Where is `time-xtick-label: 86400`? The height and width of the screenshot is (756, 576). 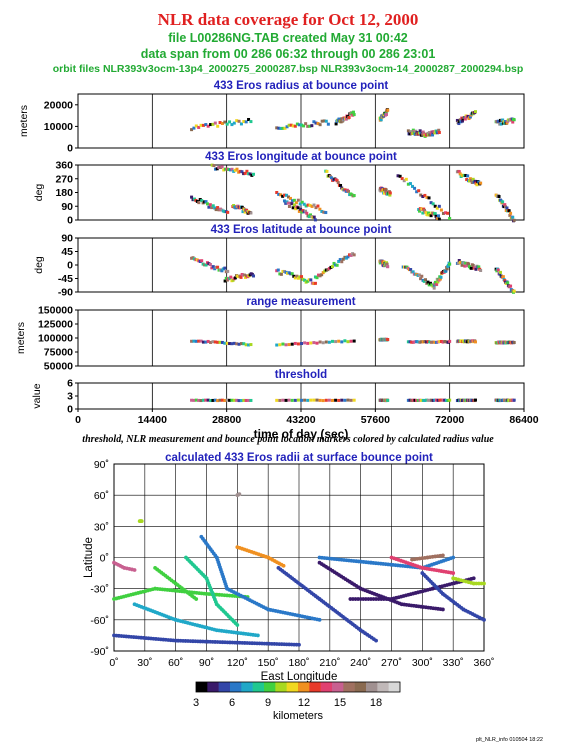 time-xtick-label: 86400 is located at coordinates (523, 420).